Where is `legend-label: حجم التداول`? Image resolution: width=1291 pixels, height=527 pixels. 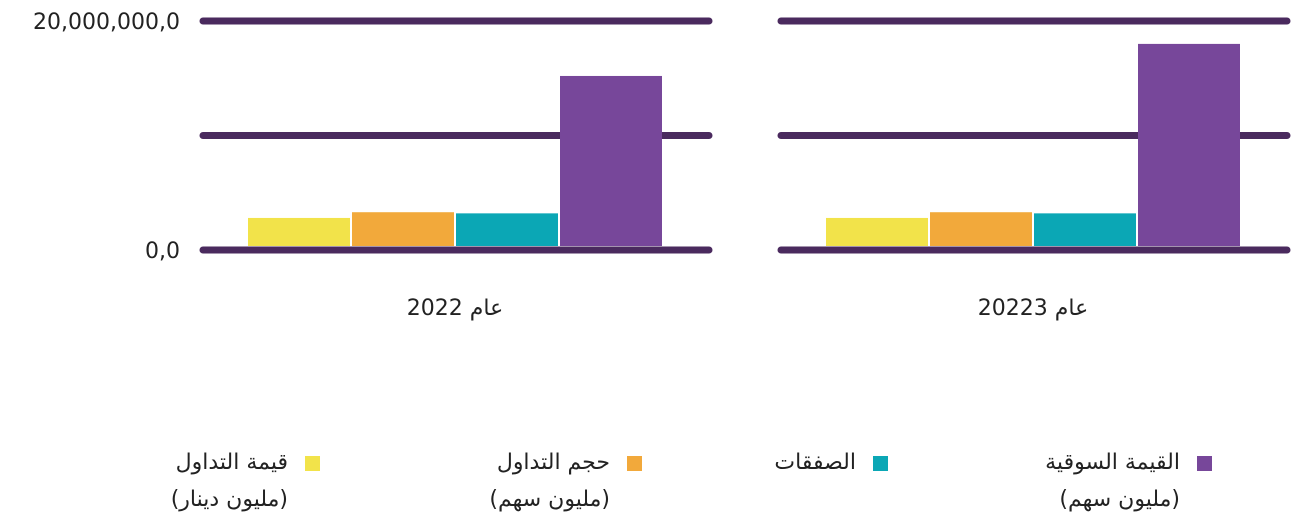 legend-label: حجم التداول is located at coordinates (553, 462).